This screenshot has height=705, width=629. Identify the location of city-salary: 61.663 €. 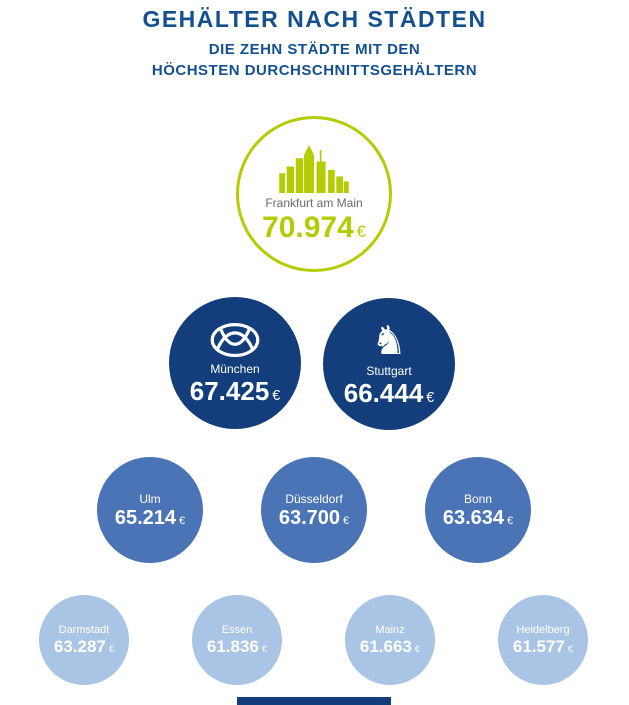
(390, 647).